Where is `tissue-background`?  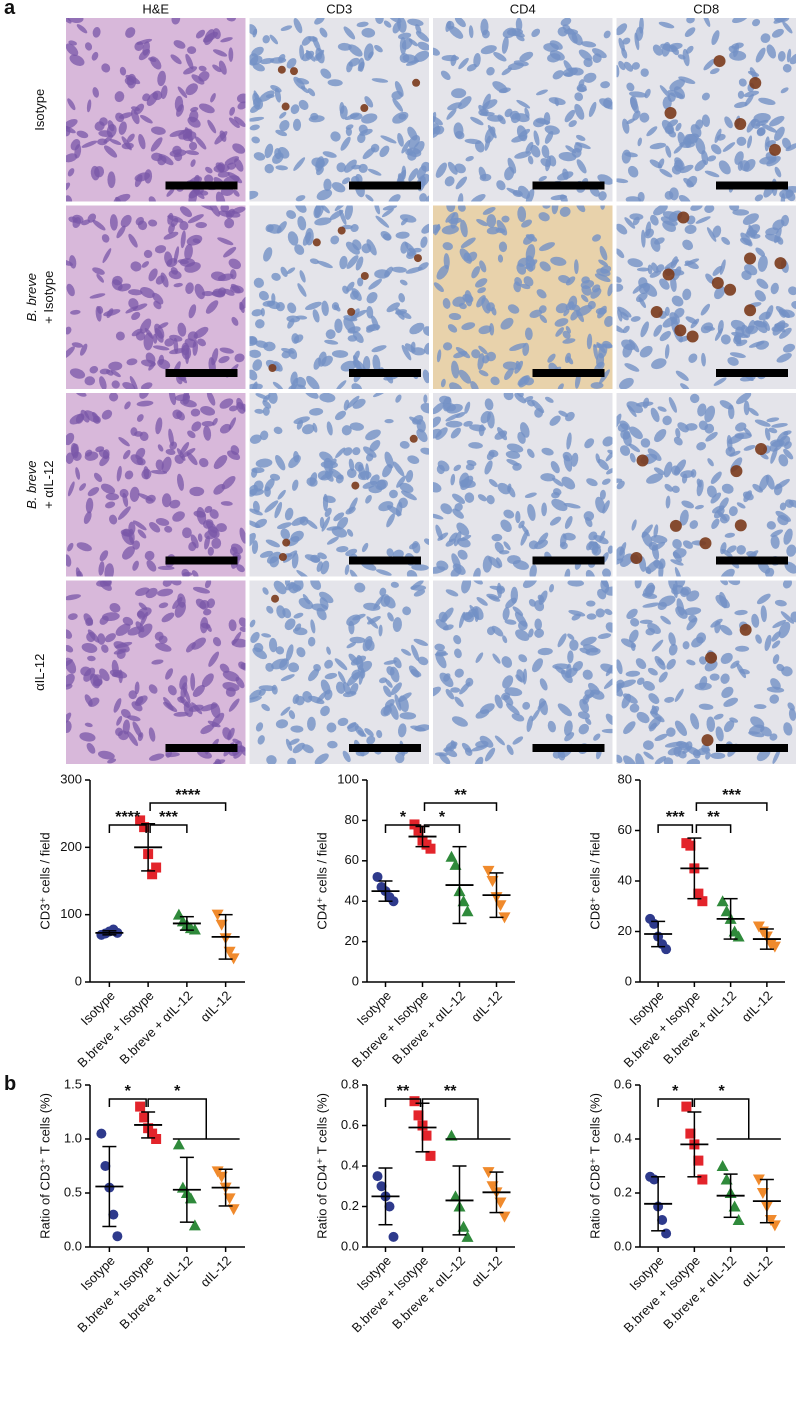 tissue-background is located at coordinates (156, 672).